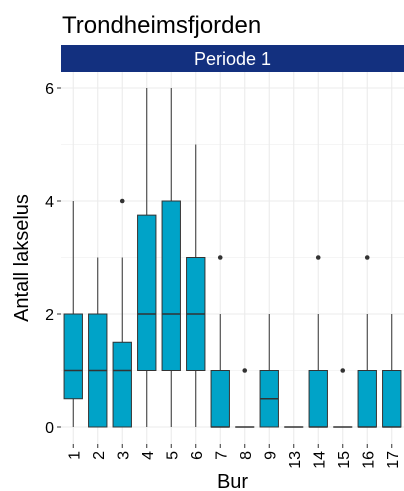 Image resolution: width=404 pixels, height=491 pixels. What do you see at coordinates (53, 259) in the screenshot?
I see `y-axis: 0 2 4 6` at bounding box center [53, 259].